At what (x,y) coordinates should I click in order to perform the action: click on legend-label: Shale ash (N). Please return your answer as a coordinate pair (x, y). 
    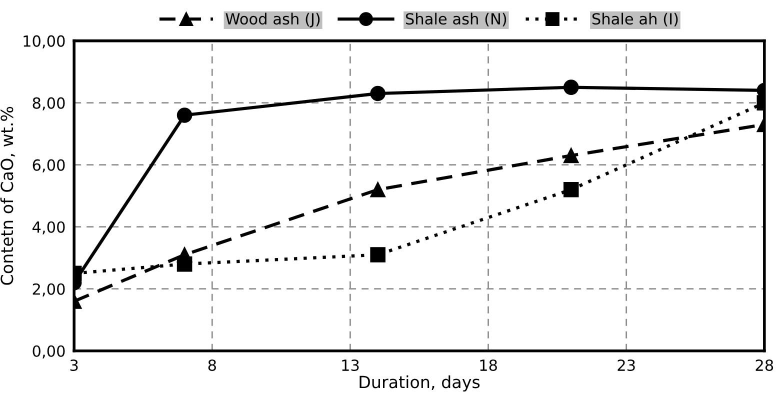
    Looking at the image, I should click on (456, 19).